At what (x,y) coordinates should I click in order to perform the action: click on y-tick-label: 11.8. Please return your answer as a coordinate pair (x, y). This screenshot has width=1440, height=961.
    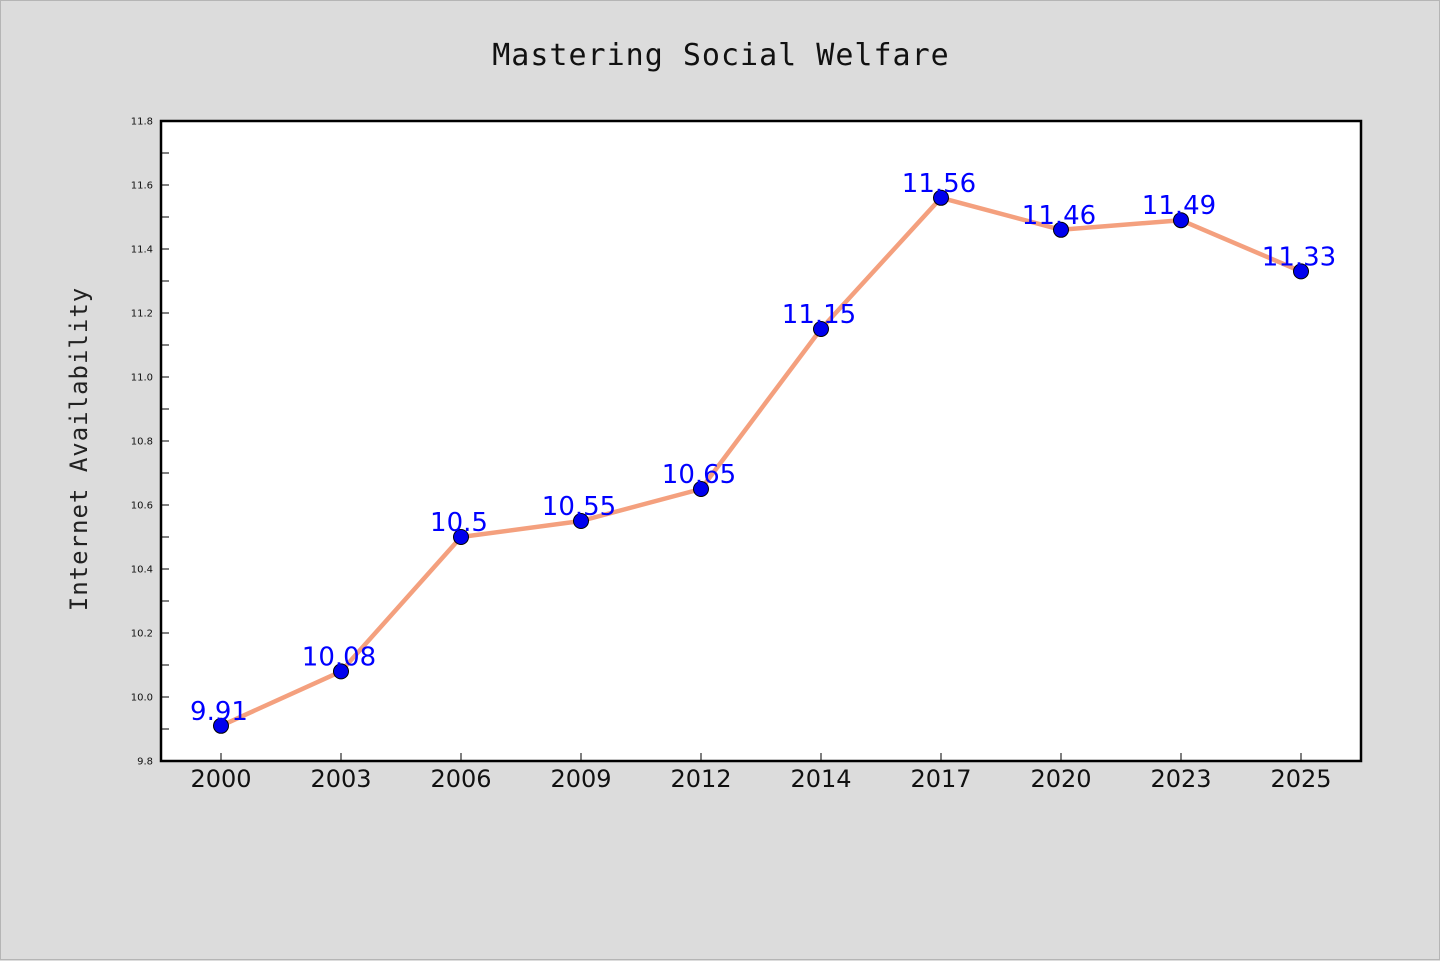
    Looking at the image, I should click on (142, 122).